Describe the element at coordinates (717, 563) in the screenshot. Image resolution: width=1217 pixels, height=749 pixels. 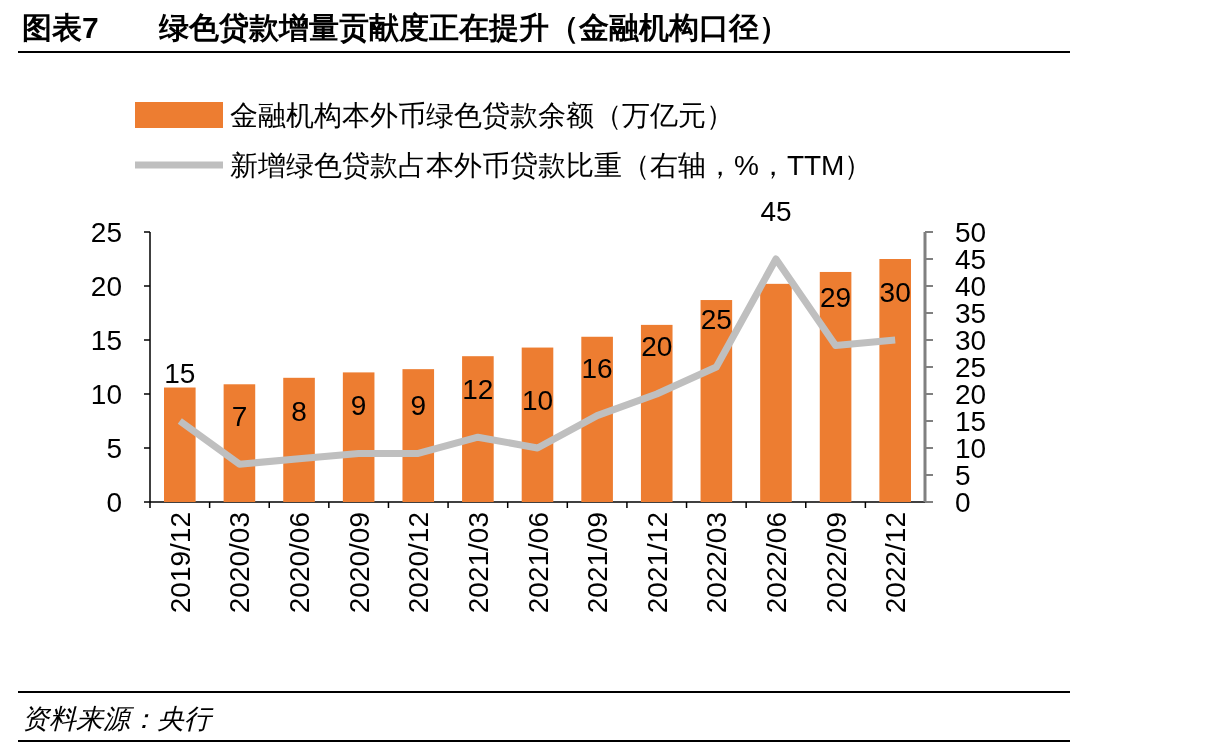
I see `x-tick-label: 2022/03` at that location.